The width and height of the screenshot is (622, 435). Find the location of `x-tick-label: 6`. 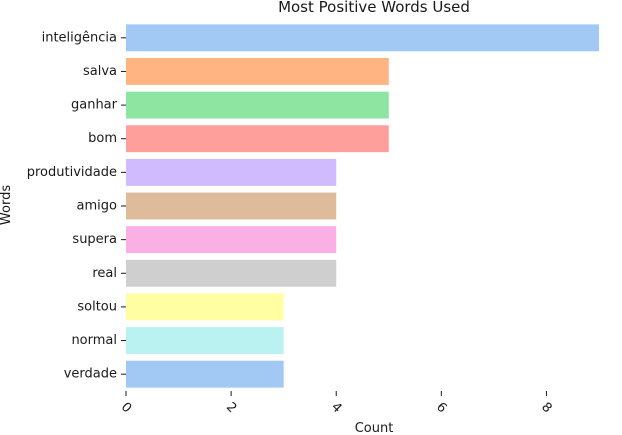

x-tick-label: 6 is located at coordinates (441, 408).